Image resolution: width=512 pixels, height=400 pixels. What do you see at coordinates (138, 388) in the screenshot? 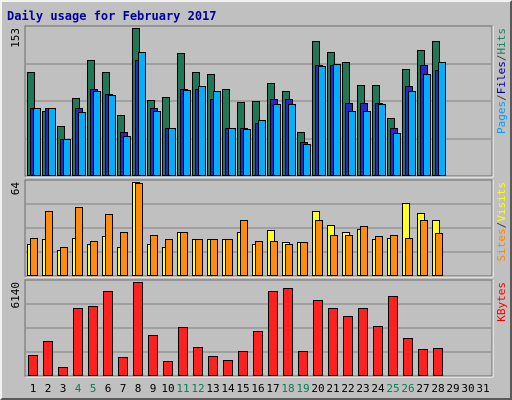
I see `day-label: 8` at bounding box center [138, 388].